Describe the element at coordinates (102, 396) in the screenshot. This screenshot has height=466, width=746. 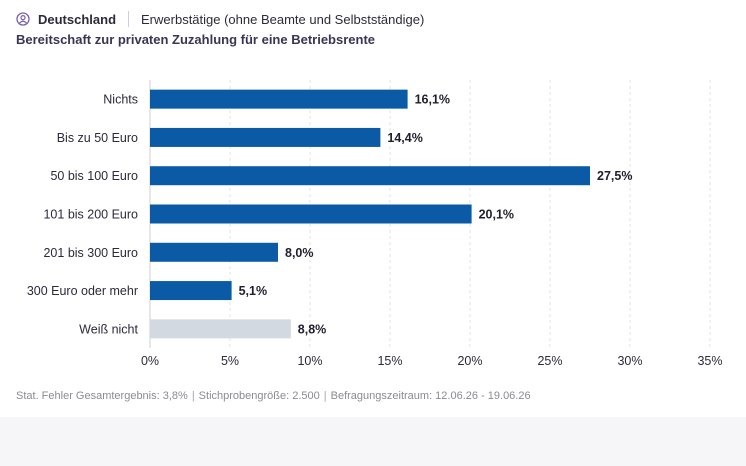
I see `footer-error: Stat. Fehler Gesamtergebnis: 3,8%` at that location.